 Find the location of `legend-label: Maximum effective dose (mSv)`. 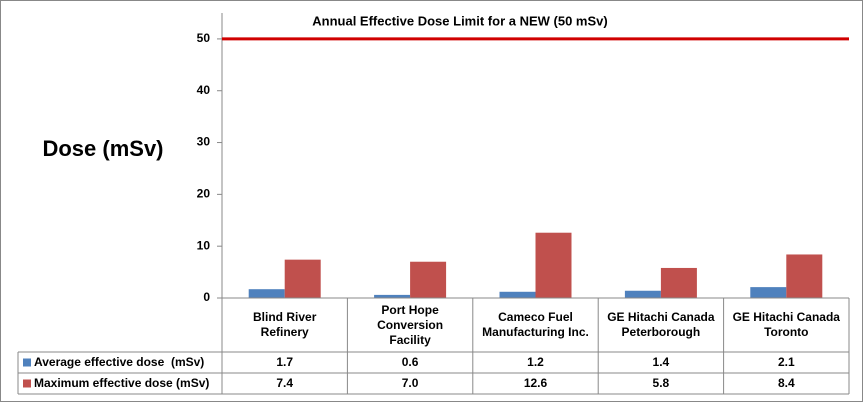

legend-label: Maximum effective dose (mSv) is located at coordinates (122, 383).